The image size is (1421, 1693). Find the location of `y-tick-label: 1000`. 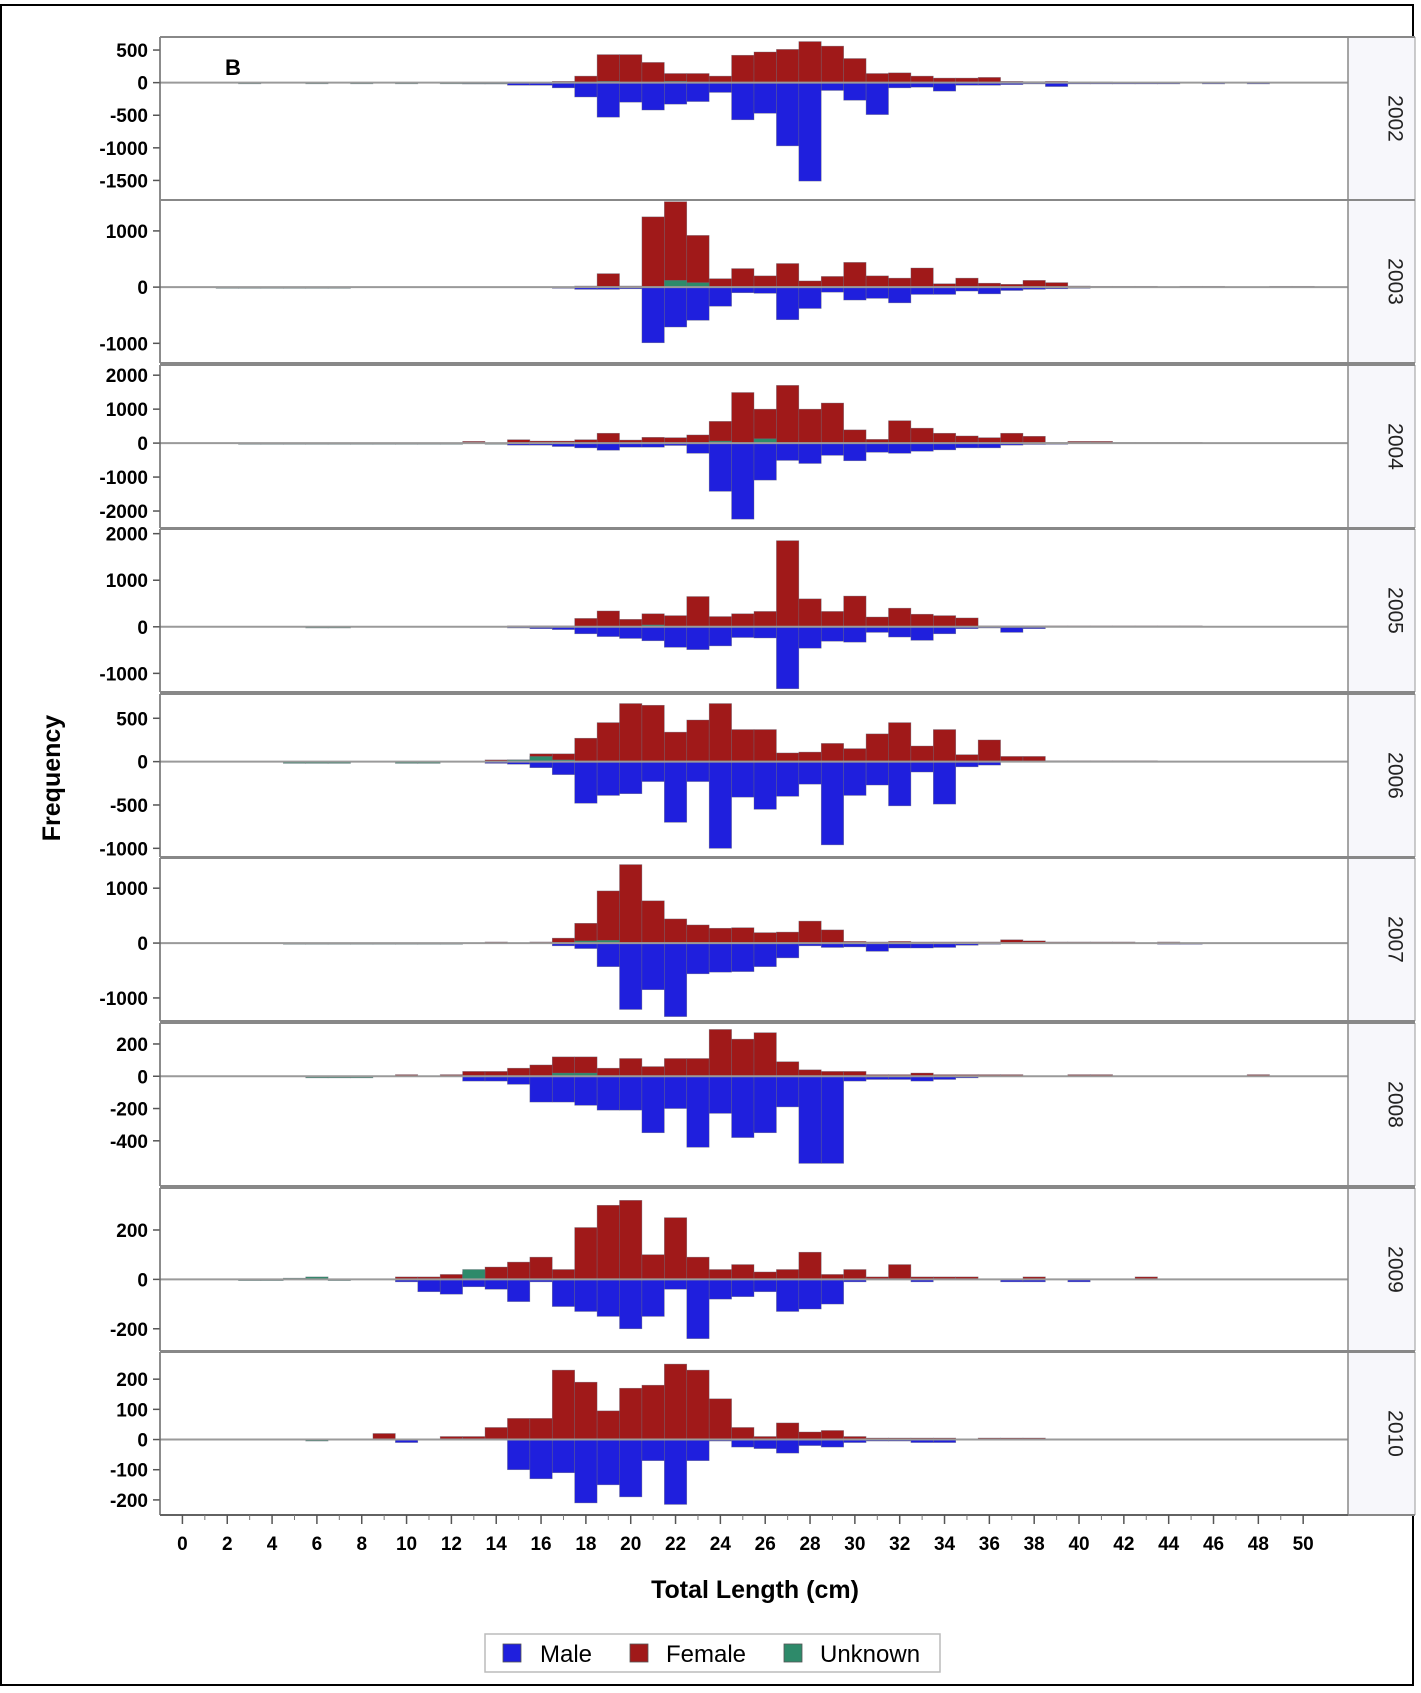

y-tick-label: 1000 is located at coordinates (127, 581).